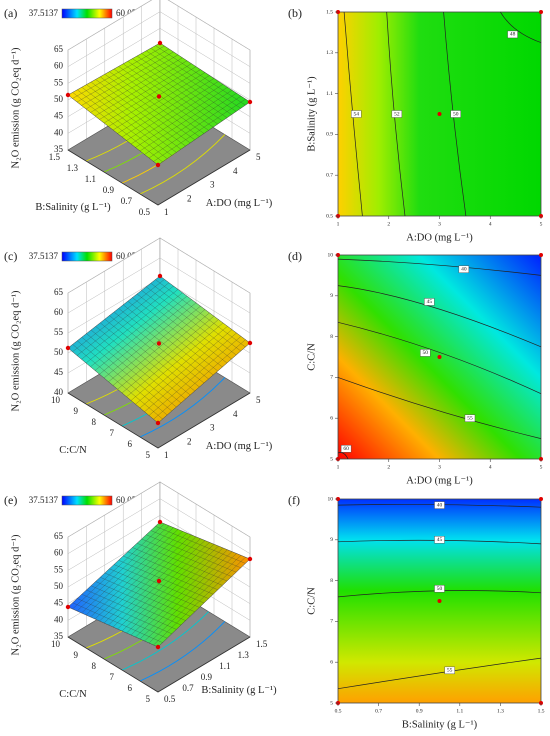 This screenshot has height=736, width=550. Describe the element at coordinates (76, 411) in the screenshot. I see `y-tick-label: 9` at that location.